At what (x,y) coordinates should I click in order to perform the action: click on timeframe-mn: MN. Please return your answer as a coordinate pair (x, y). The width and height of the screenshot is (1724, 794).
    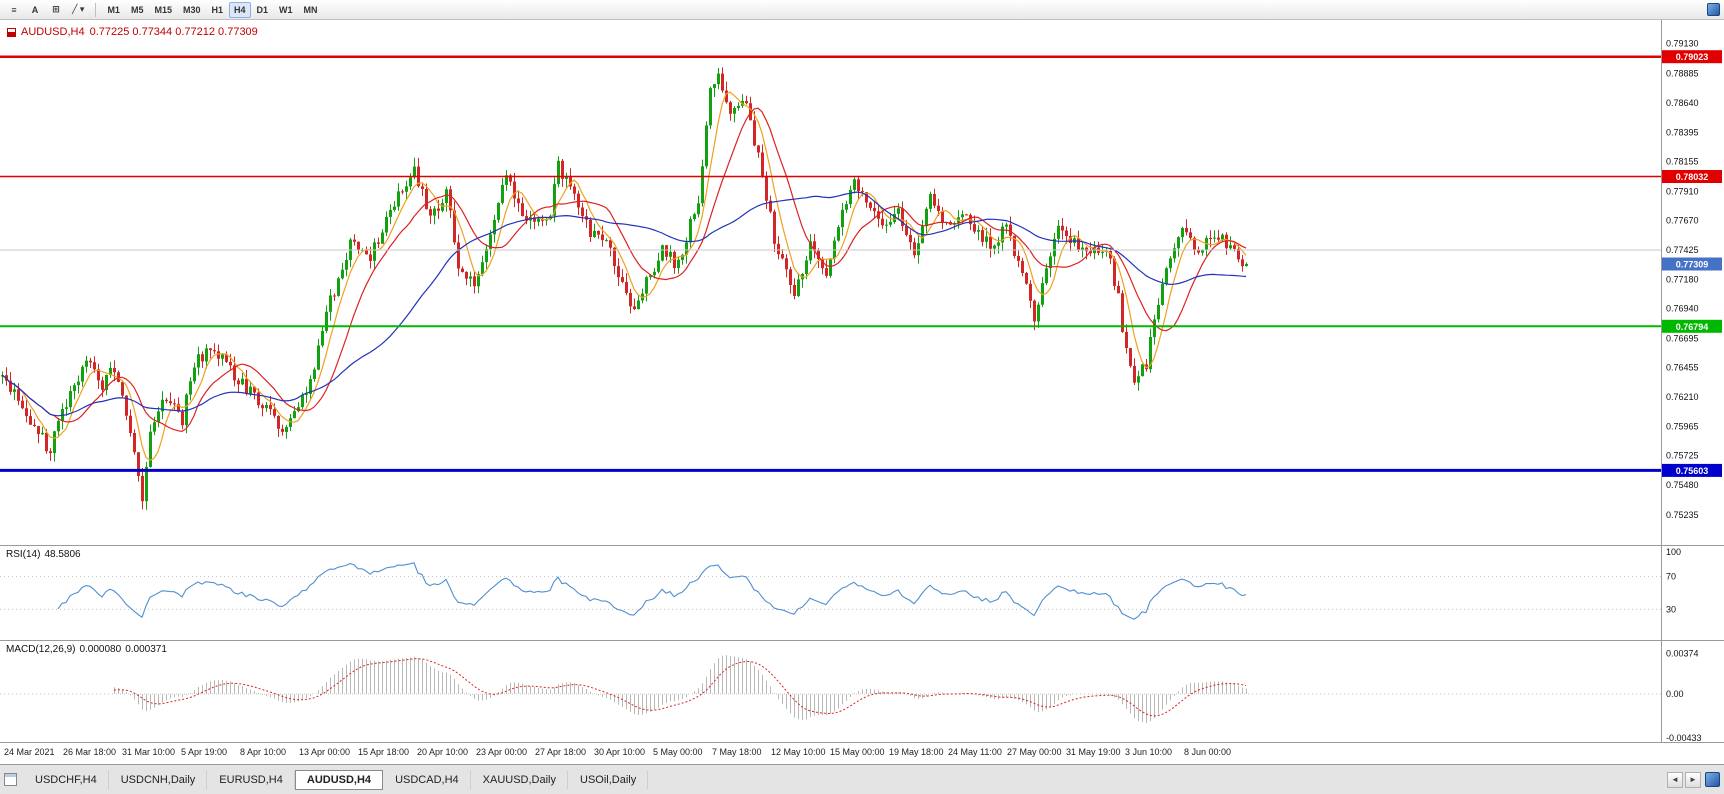
    Looking at the image, I should click on (310, 9).